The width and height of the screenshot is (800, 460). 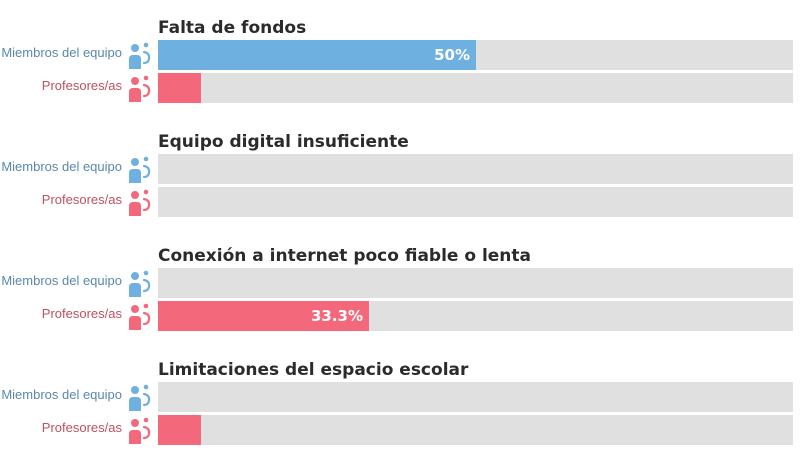 What do you see at coordinates (475, 316) in the screenshot?
I see `bar-track: 33.3%` at bounding box center [475, 316].